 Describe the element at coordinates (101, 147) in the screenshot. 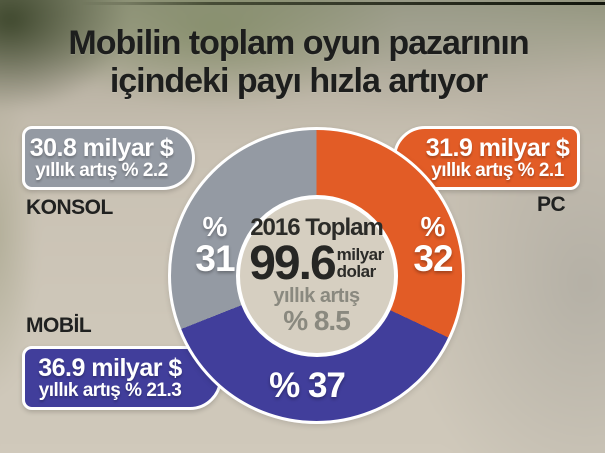

I see `konsol-value: 30.8 milyar $` at that location.